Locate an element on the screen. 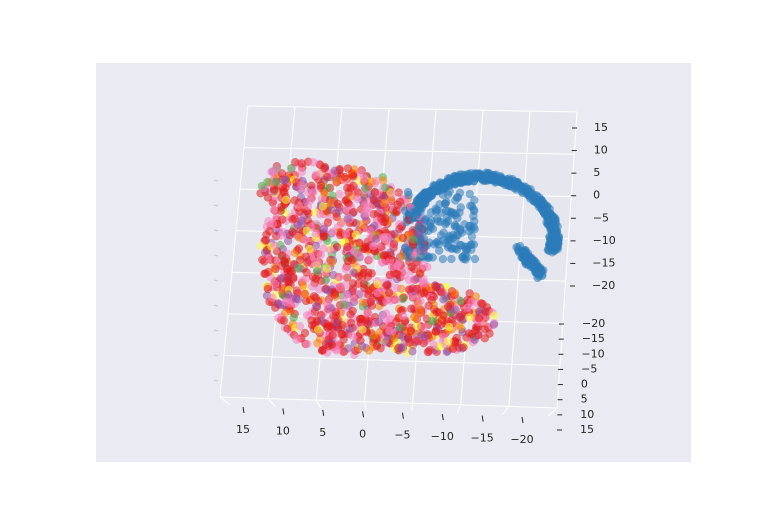 The height and width of the screenshot is (528, 768). x-tick-label: −15 is located at coordinates (482, 438).